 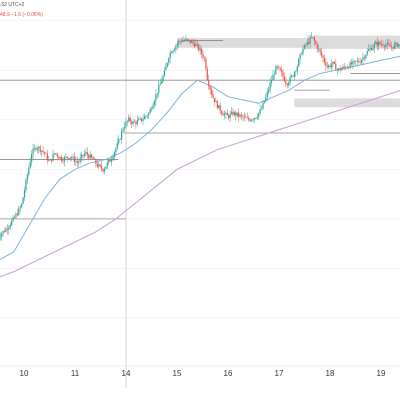 I want to click on x-tick-label-15: 15, so click(x=177, y=373).